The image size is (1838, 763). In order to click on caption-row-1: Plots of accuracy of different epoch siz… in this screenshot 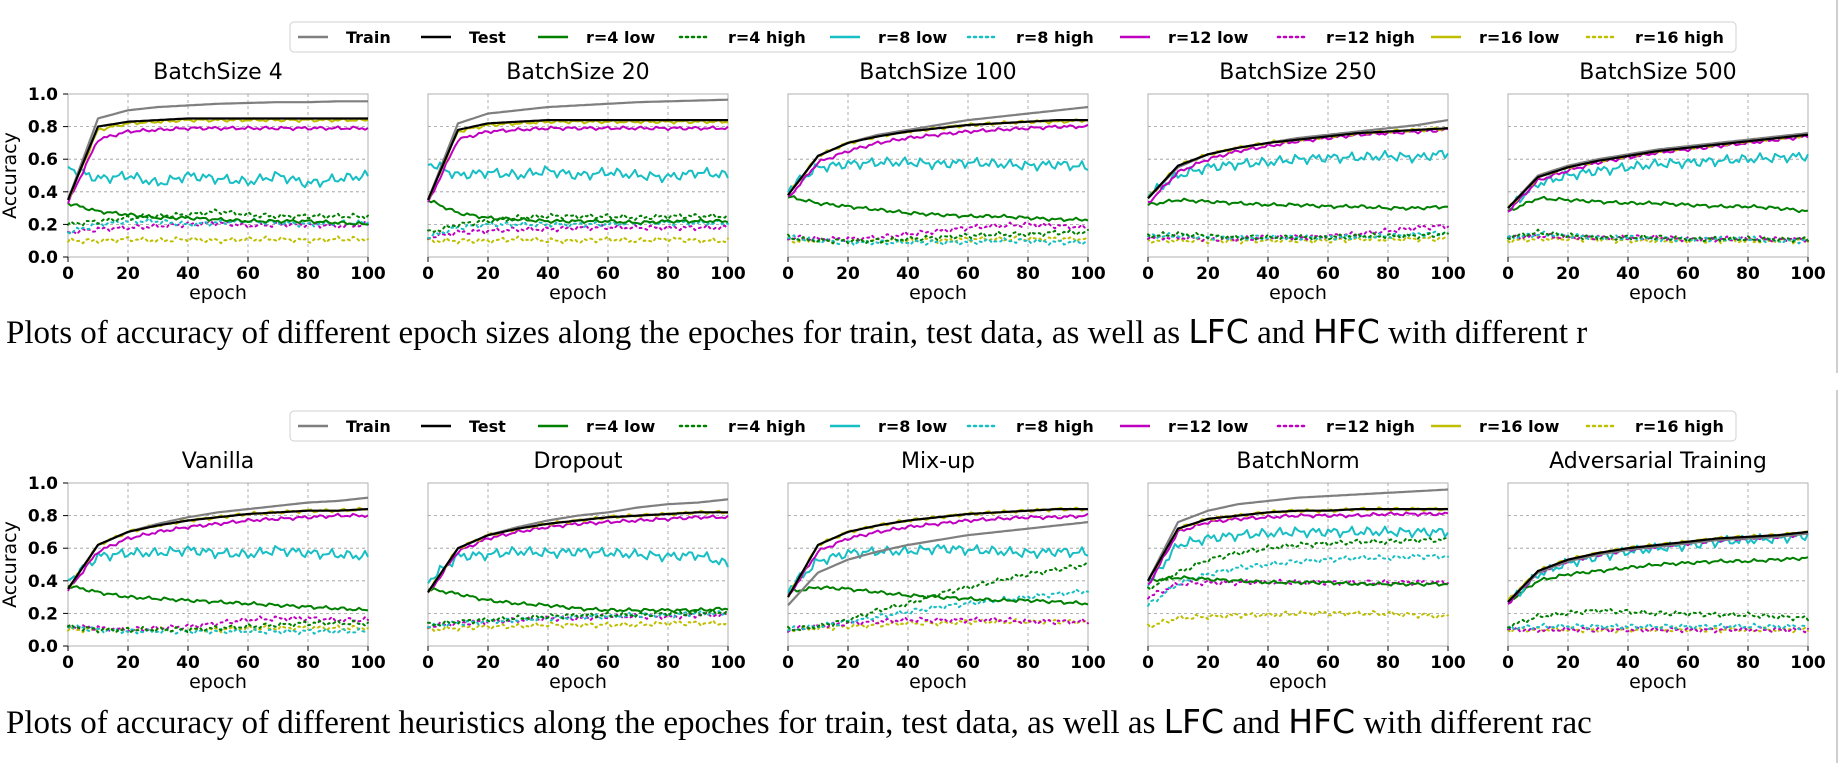, I will do `click(920, 332)`.